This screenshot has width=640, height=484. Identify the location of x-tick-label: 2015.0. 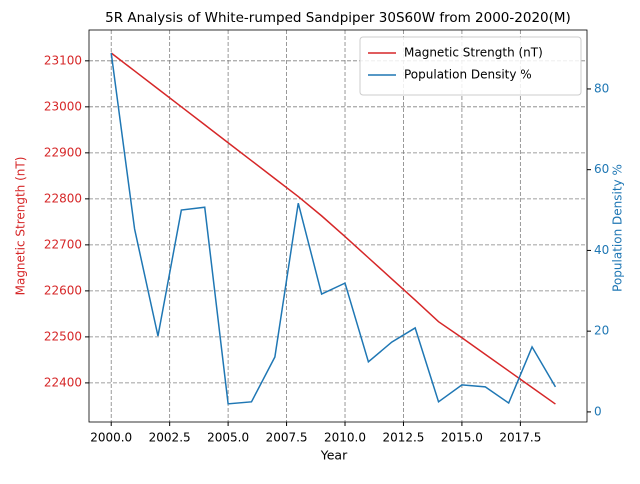
(462, 438).